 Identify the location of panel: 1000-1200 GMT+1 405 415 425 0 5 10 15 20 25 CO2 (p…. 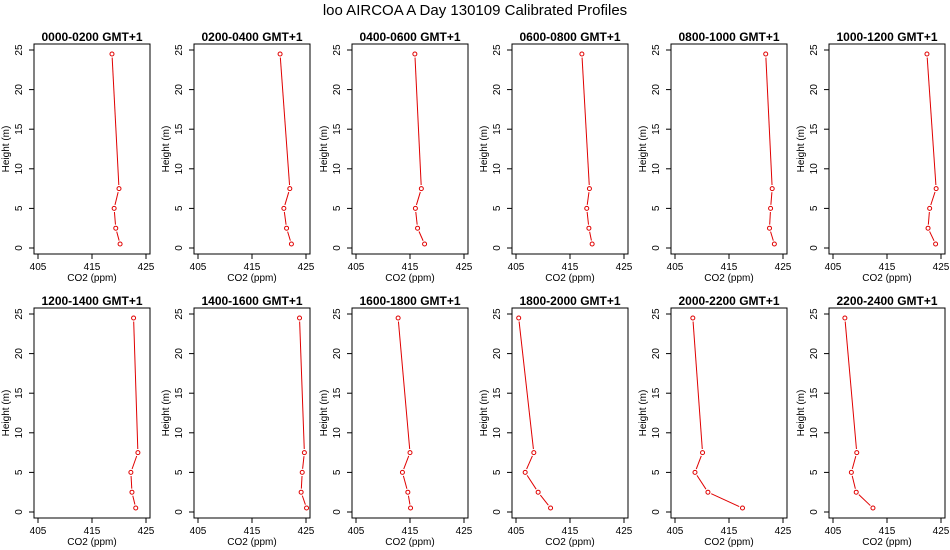
(873, 157).